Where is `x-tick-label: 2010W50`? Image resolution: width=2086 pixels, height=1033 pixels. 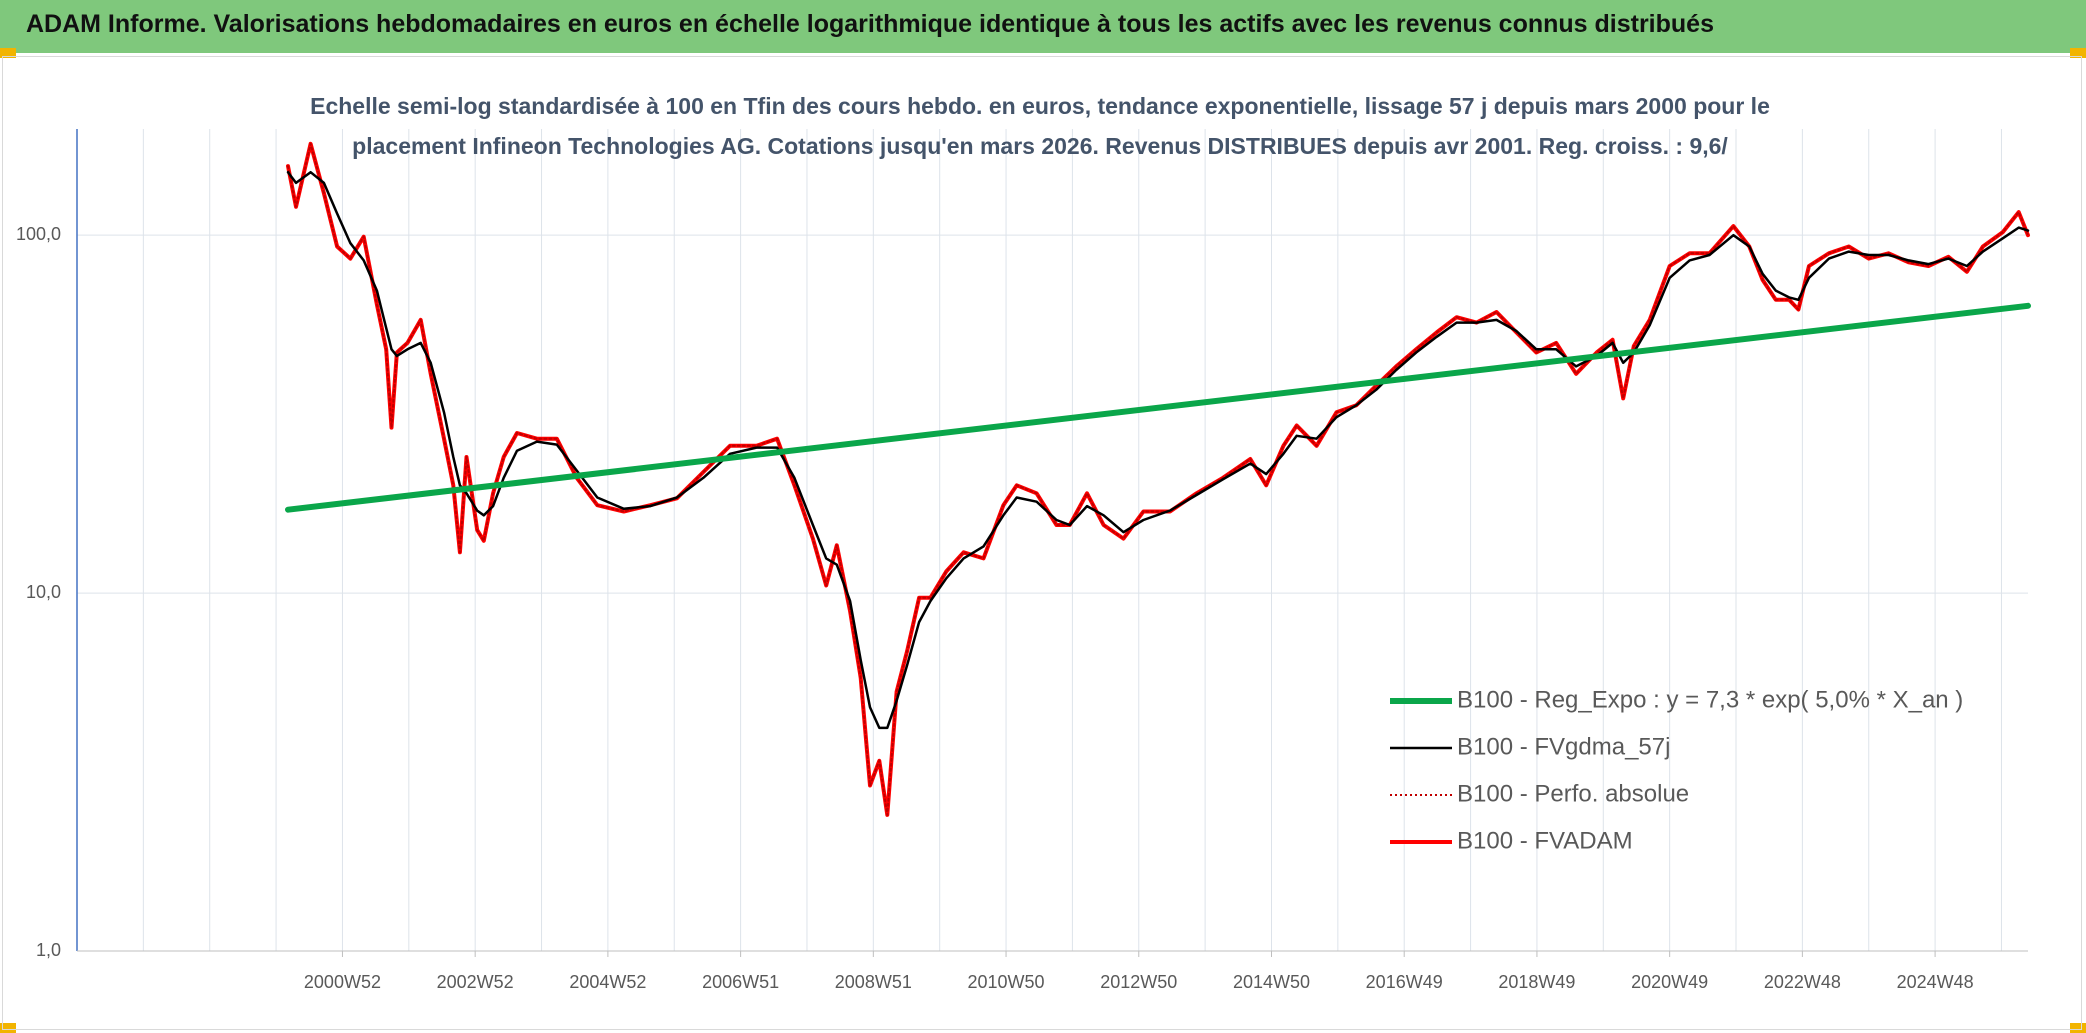 x-tick-label: 2010W50 is located at coordinates (1006, 982).